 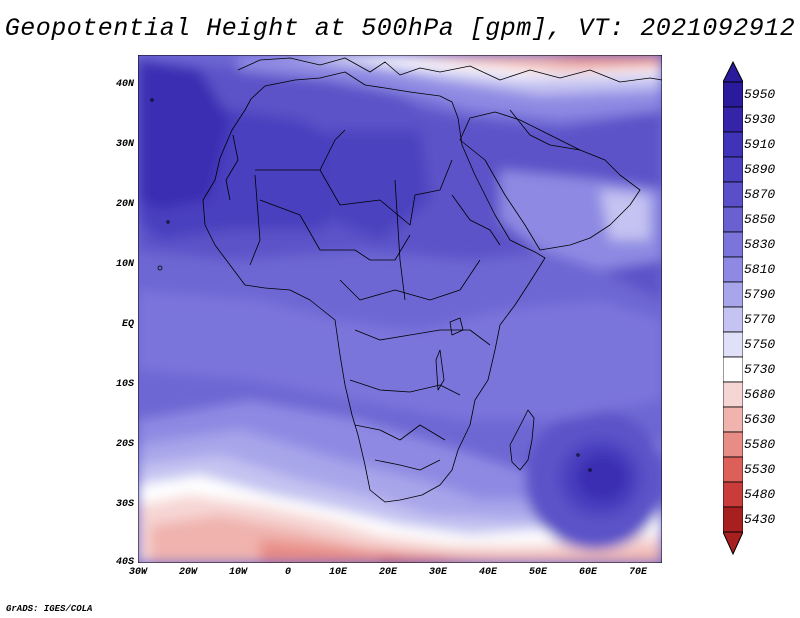 I want to click on field-arabia-lighter, so click(x=625, y=215).